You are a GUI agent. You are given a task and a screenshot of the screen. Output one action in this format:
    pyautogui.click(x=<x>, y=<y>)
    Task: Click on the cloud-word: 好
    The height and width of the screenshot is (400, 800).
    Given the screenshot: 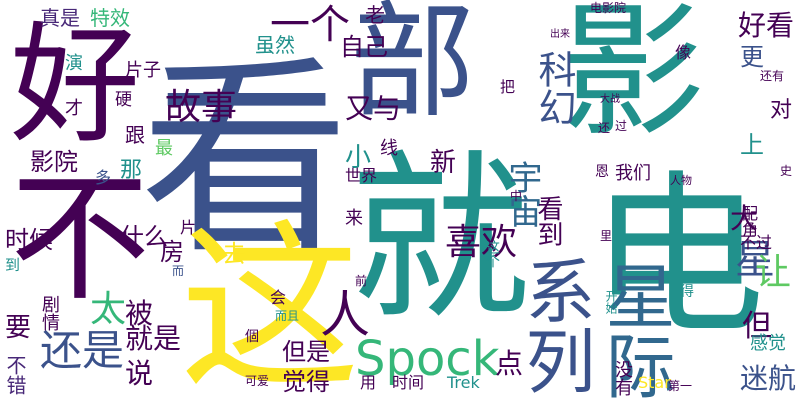 What is the action you would take?
    pyautogui.click(x=75, y=85)
    